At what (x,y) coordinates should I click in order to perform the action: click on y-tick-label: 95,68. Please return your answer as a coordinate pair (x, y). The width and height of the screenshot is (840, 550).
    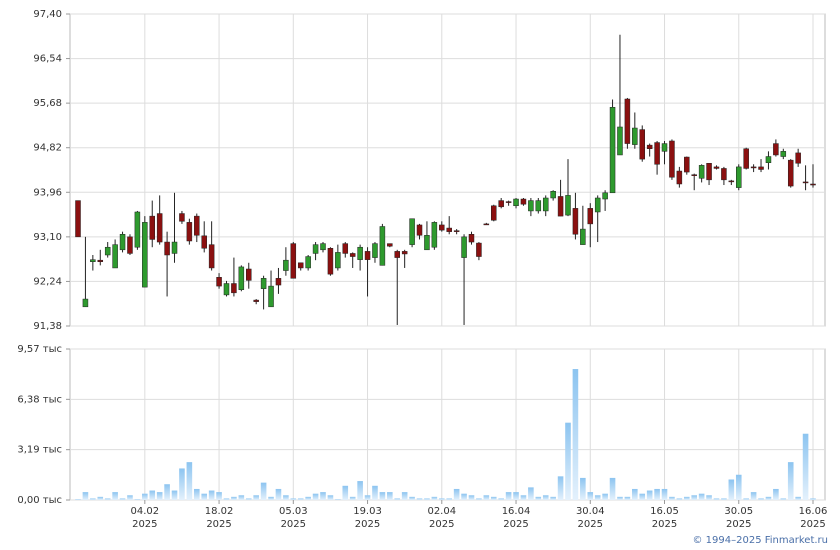
    Looking at the image, I should click on (47, 103).